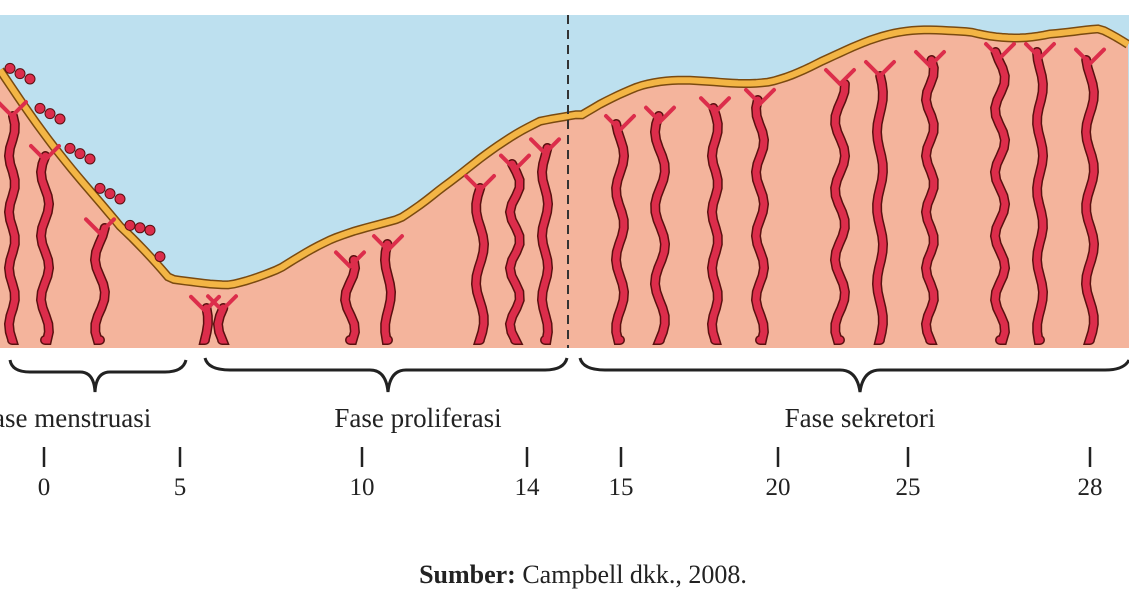  Describe the element at coordinates (1090, 487) in the screenshot. I see `day-label: 28` at that location.